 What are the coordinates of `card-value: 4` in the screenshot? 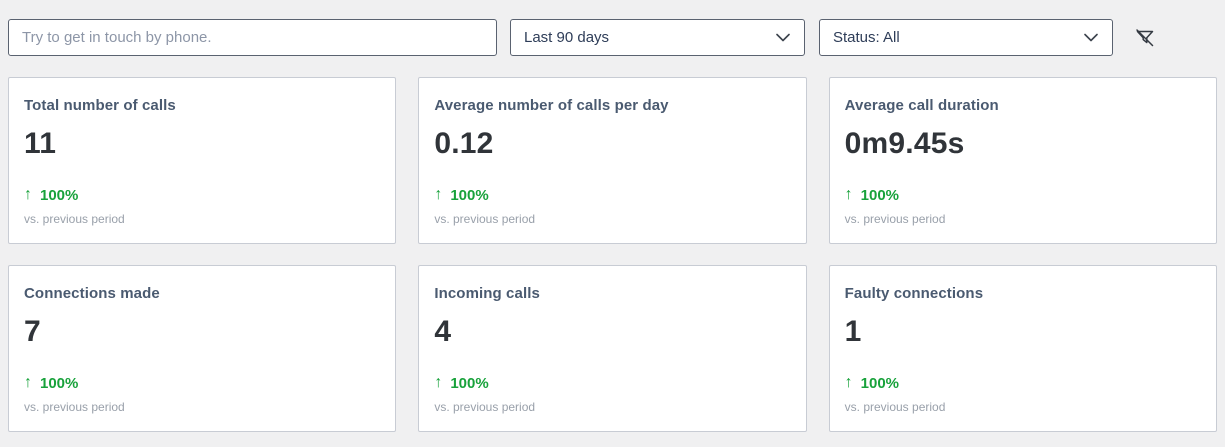 It's located at (443, 331).